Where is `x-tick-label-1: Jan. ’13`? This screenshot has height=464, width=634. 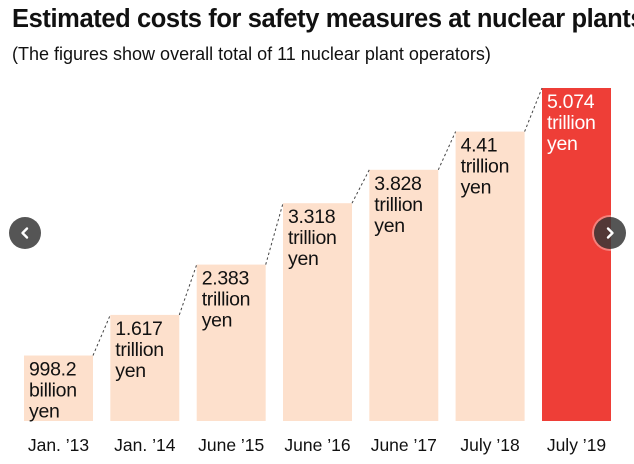
x-tick-label-1: Jan. ’13 is located at coordinates (58, 445).